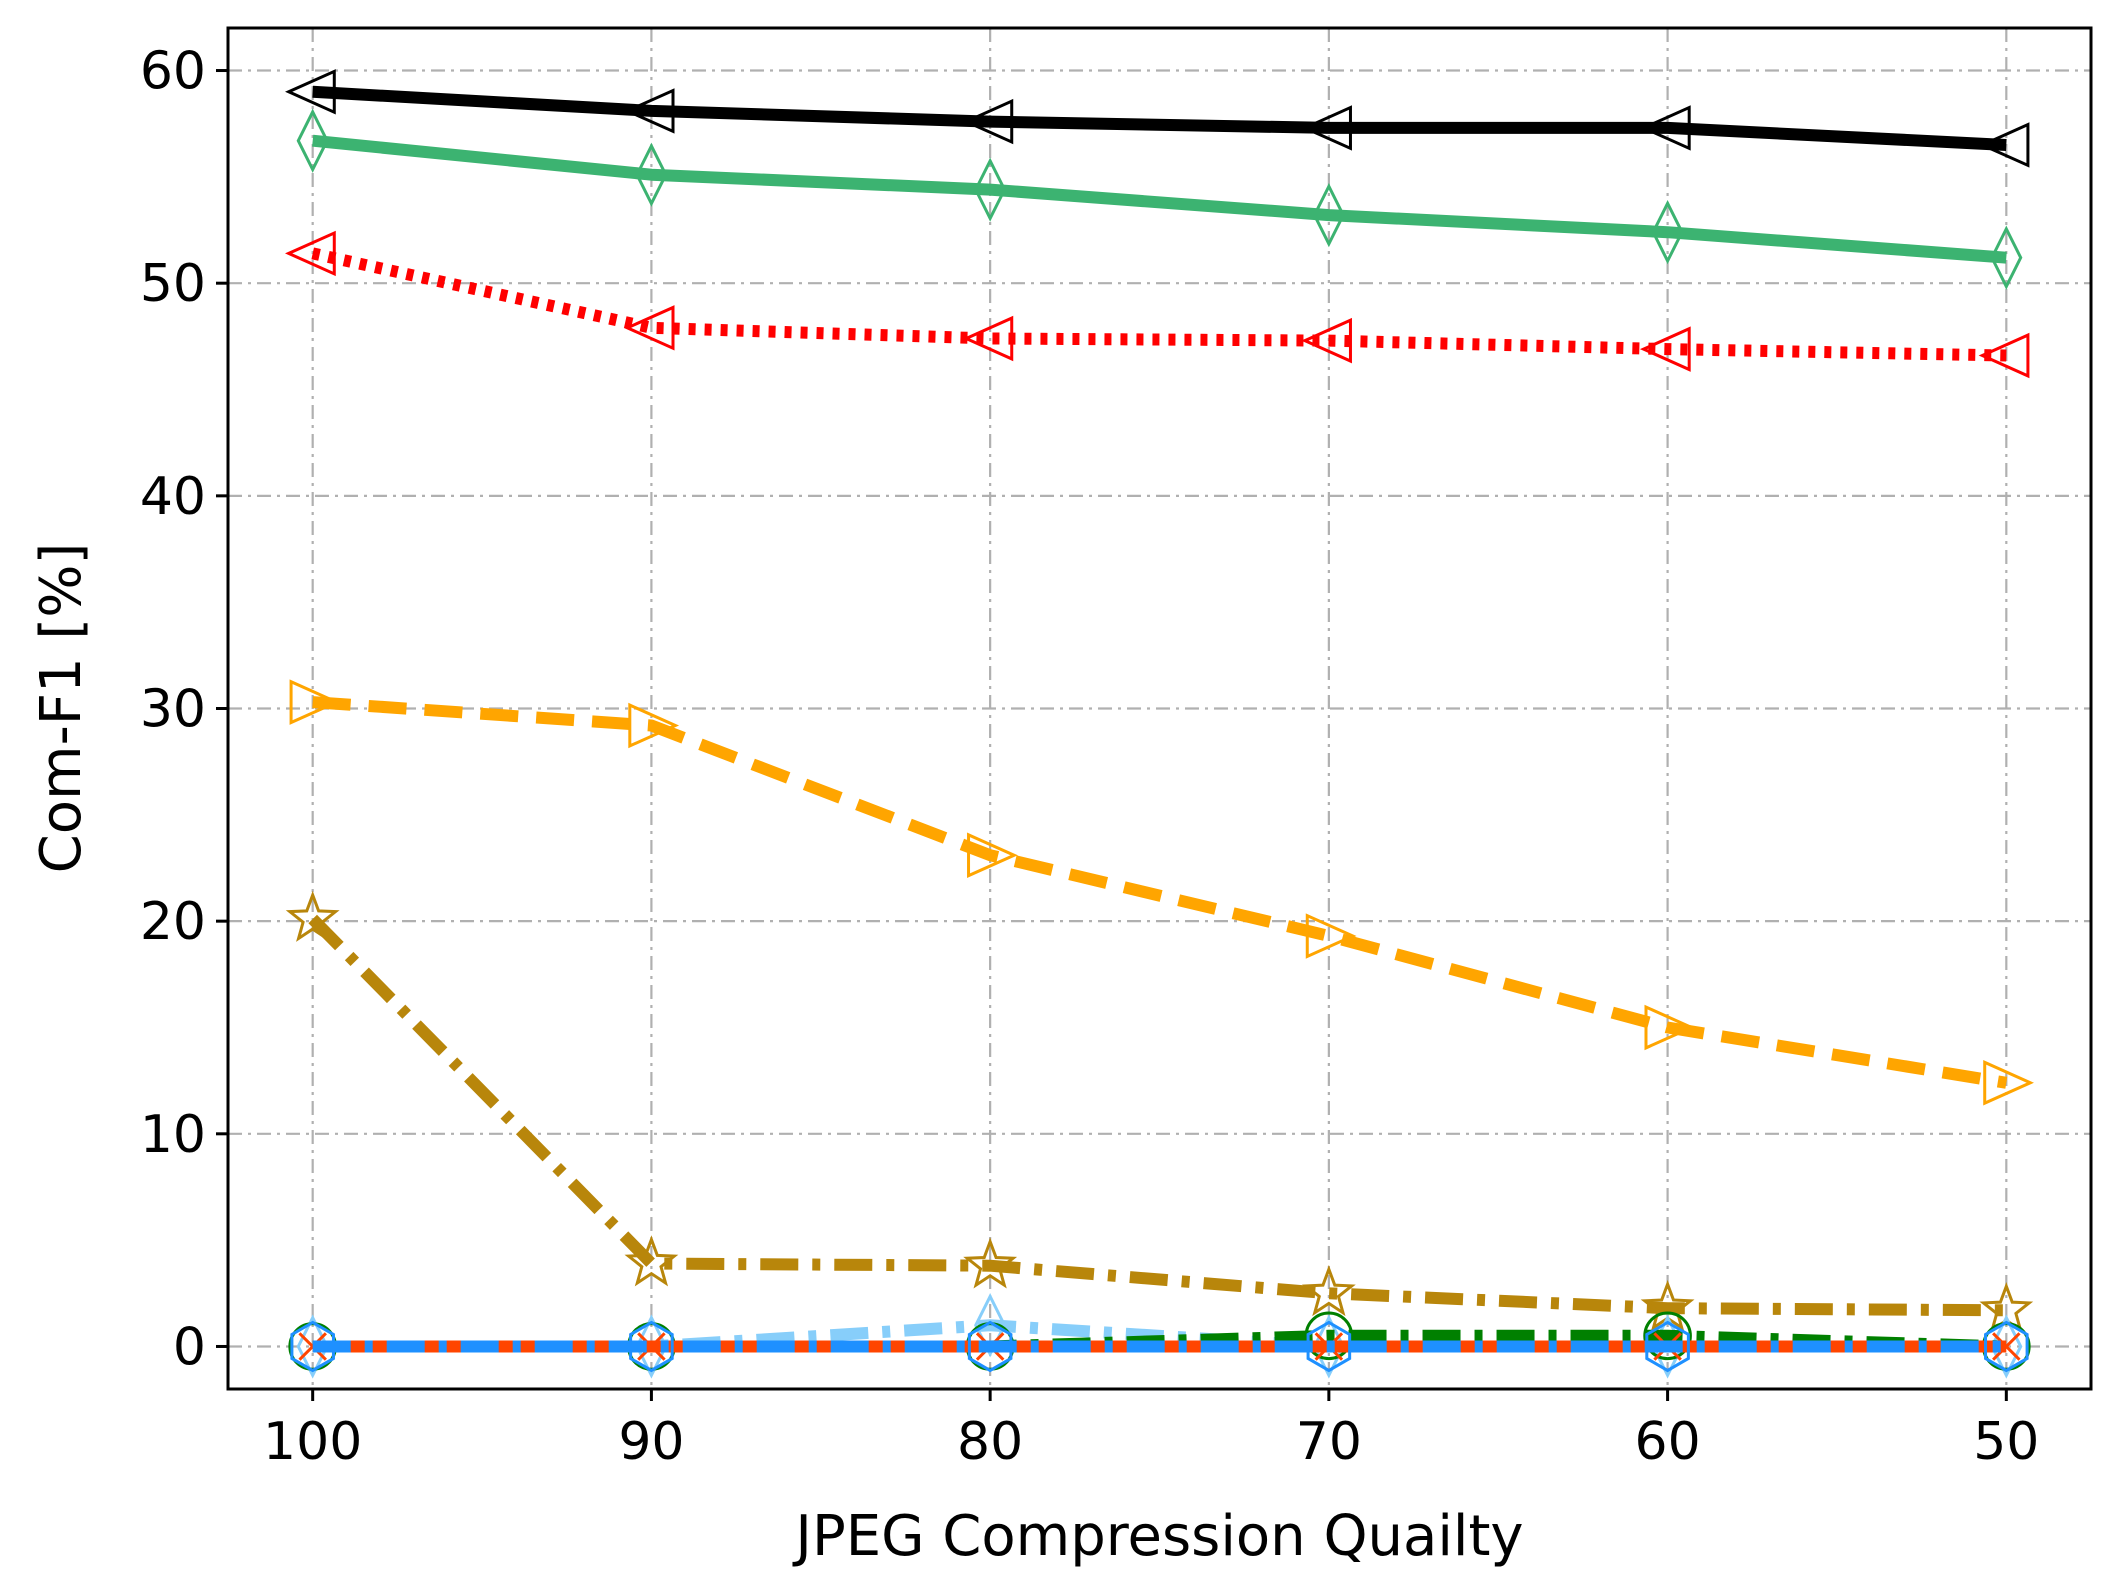 The height and width of the screenshot is (1596, 2116). I want to click on y-tick-label: 0, so click(189, 1347).